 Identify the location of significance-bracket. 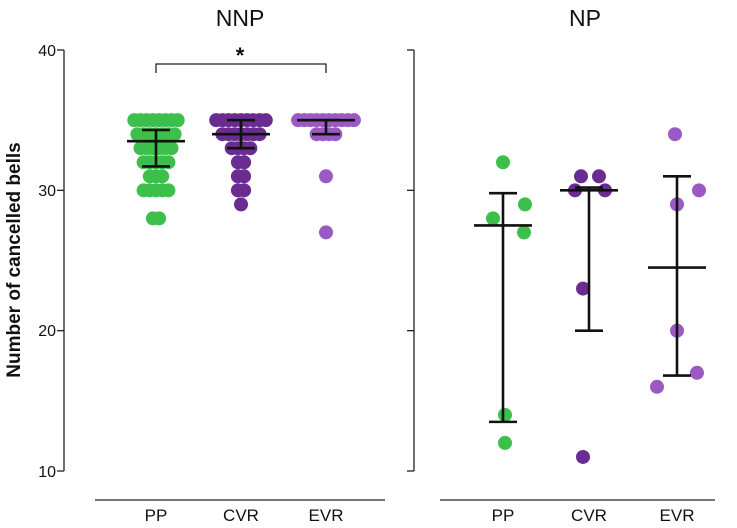
(241, 68).